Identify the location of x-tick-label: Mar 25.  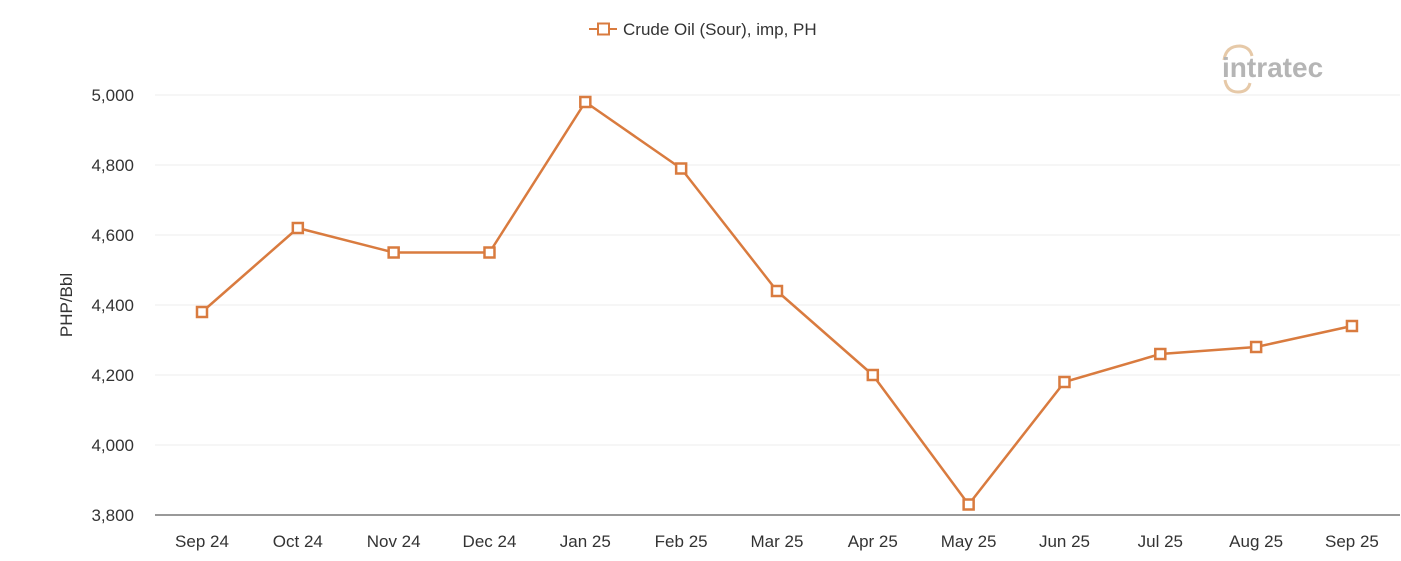
(777, 541).